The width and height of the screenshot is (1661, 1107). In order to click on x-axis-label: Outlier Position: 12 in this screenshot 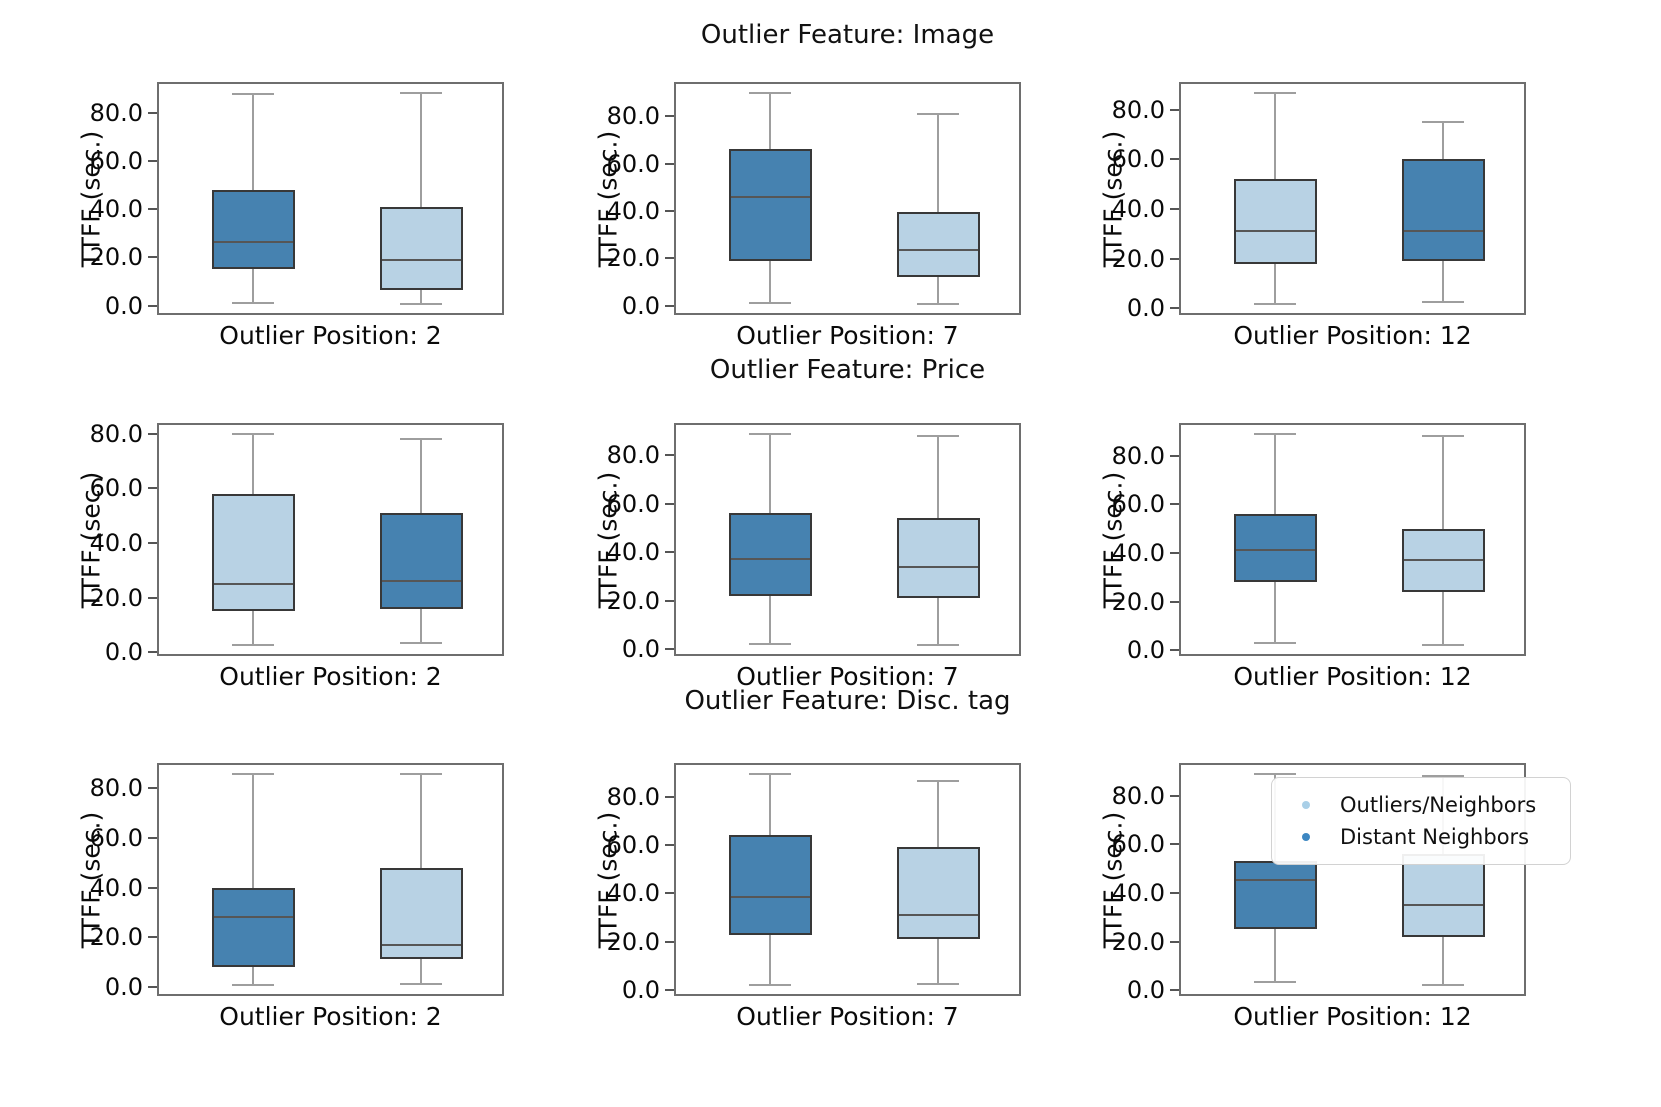, I will do `click(1352, 335)`.